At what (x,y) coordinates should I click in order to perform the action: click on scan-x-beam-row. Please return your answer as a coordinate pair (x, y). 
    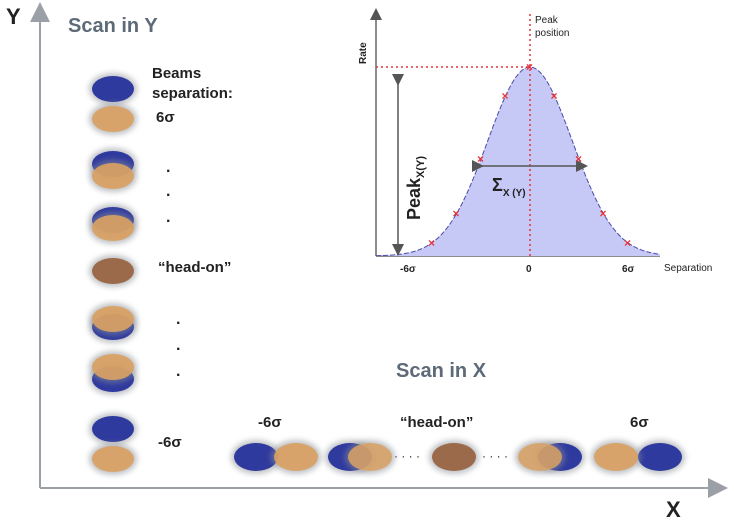
    Looking at the image, I should click on (458, 457).